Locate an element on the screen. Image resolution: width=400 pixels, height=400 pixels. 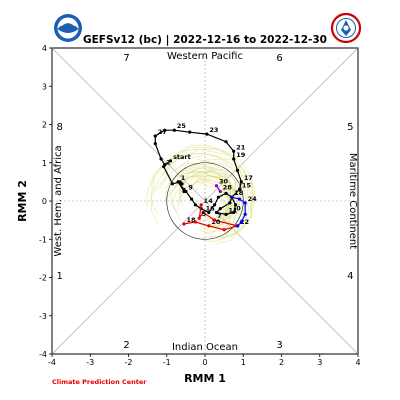
day-label: 22 is located at coordinates (244, 222).